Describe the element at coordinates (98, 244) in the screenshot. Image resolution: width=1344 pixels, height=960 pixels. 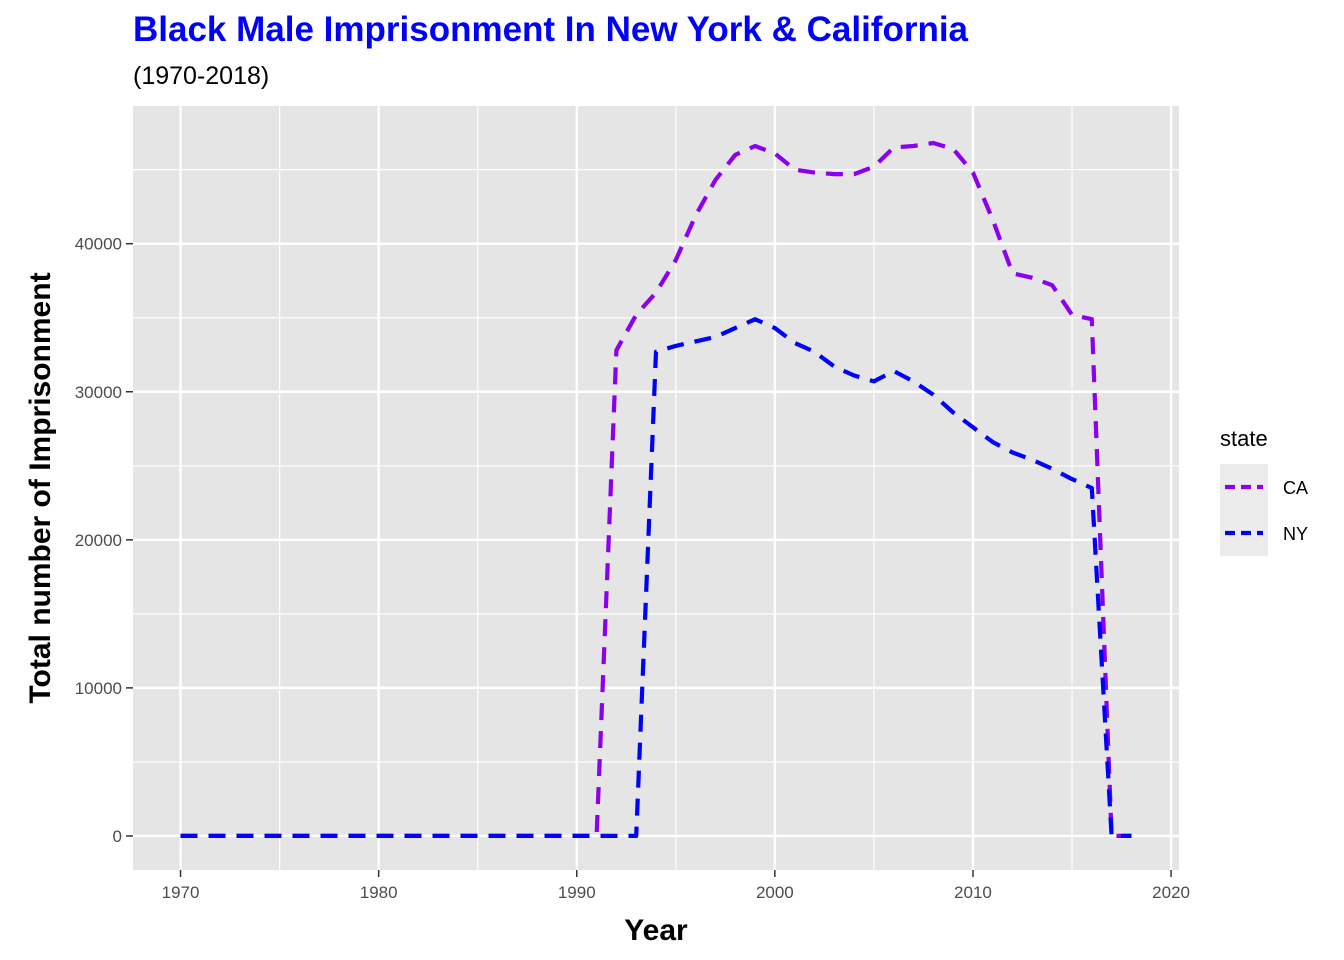
I see `y-tick-label: 40000` at that location.